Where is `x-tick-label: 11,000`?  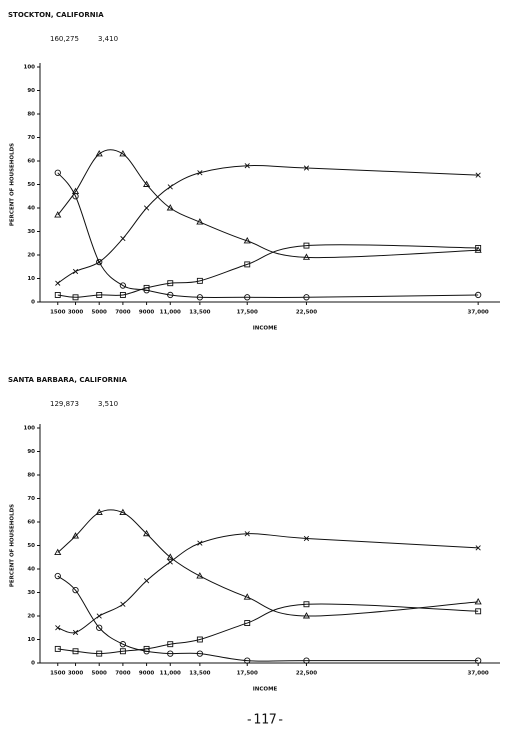
x-tick-label: 11,000 is located at coordinates (170, 313).